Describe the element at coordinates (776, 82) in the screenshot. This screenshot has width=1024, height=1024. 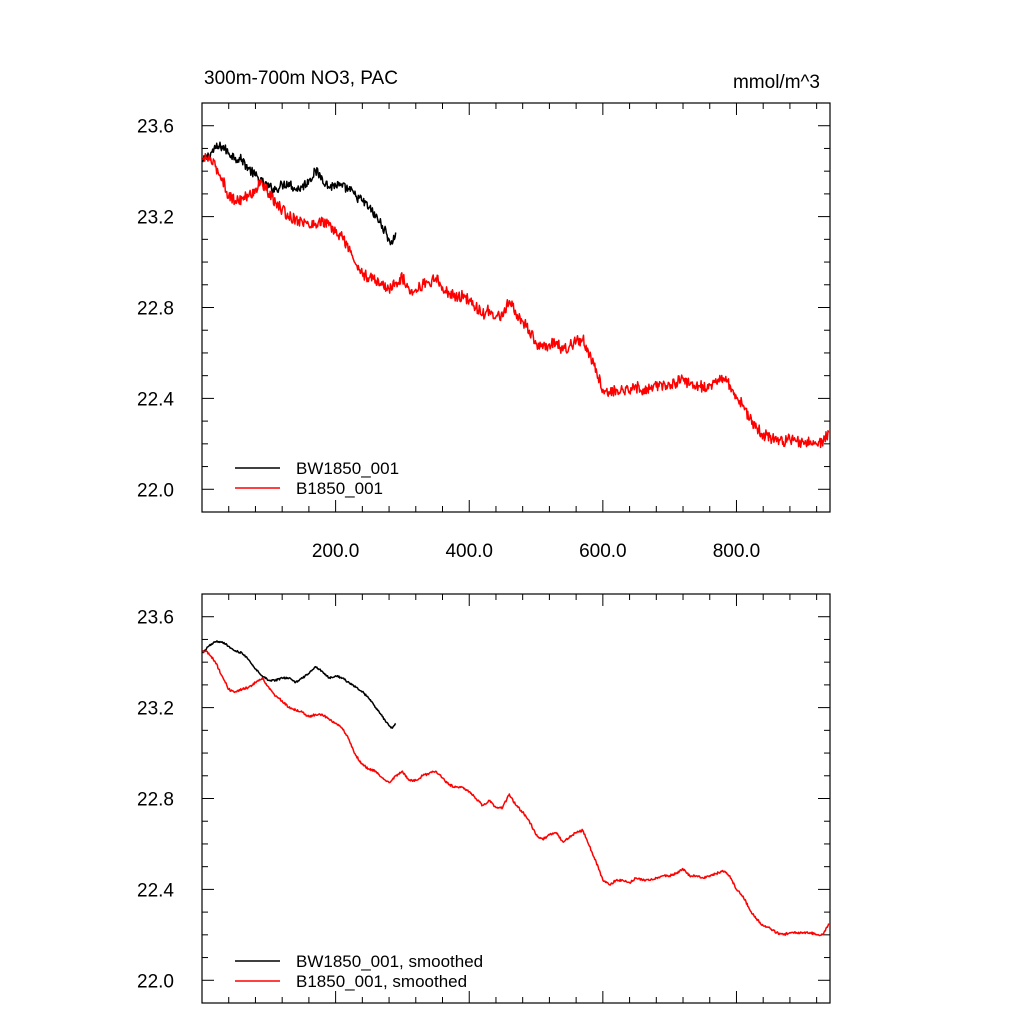
I see `units-label: mmol/m^3` at that location.